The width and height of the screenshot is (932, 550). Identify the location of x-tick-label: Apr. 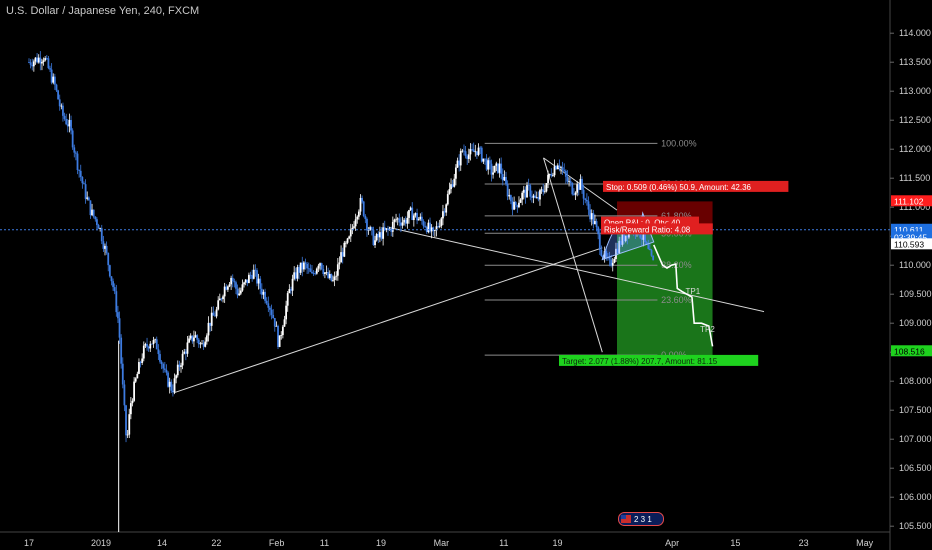
(672, 543).